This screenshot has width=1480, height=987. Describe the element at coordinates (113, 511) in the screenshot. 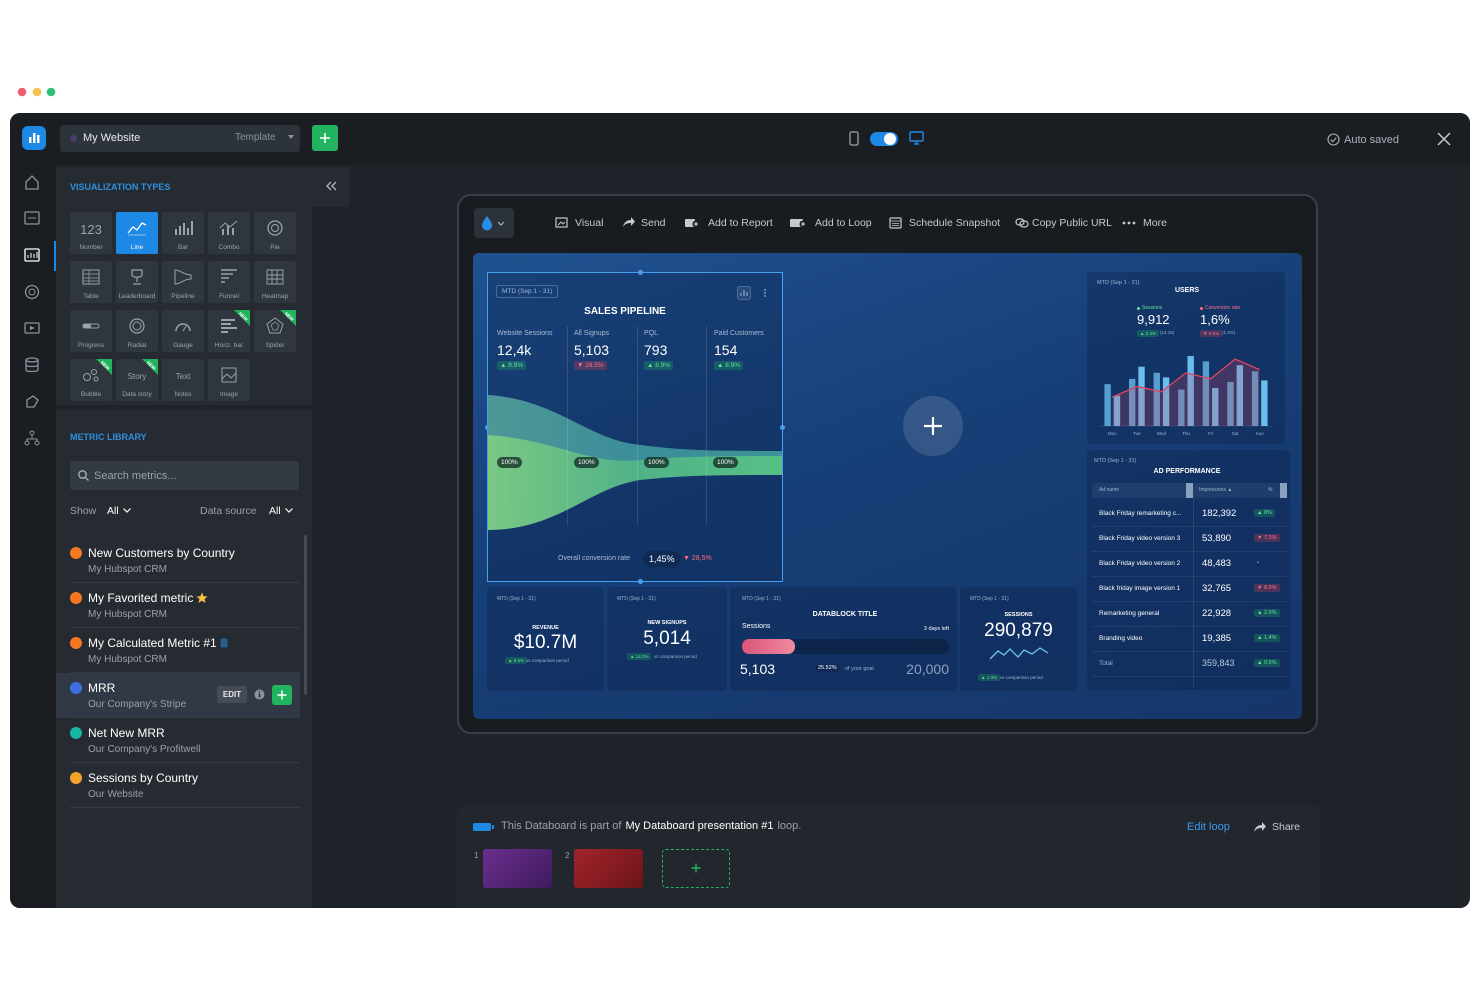

I see `show-value: All` at that location.